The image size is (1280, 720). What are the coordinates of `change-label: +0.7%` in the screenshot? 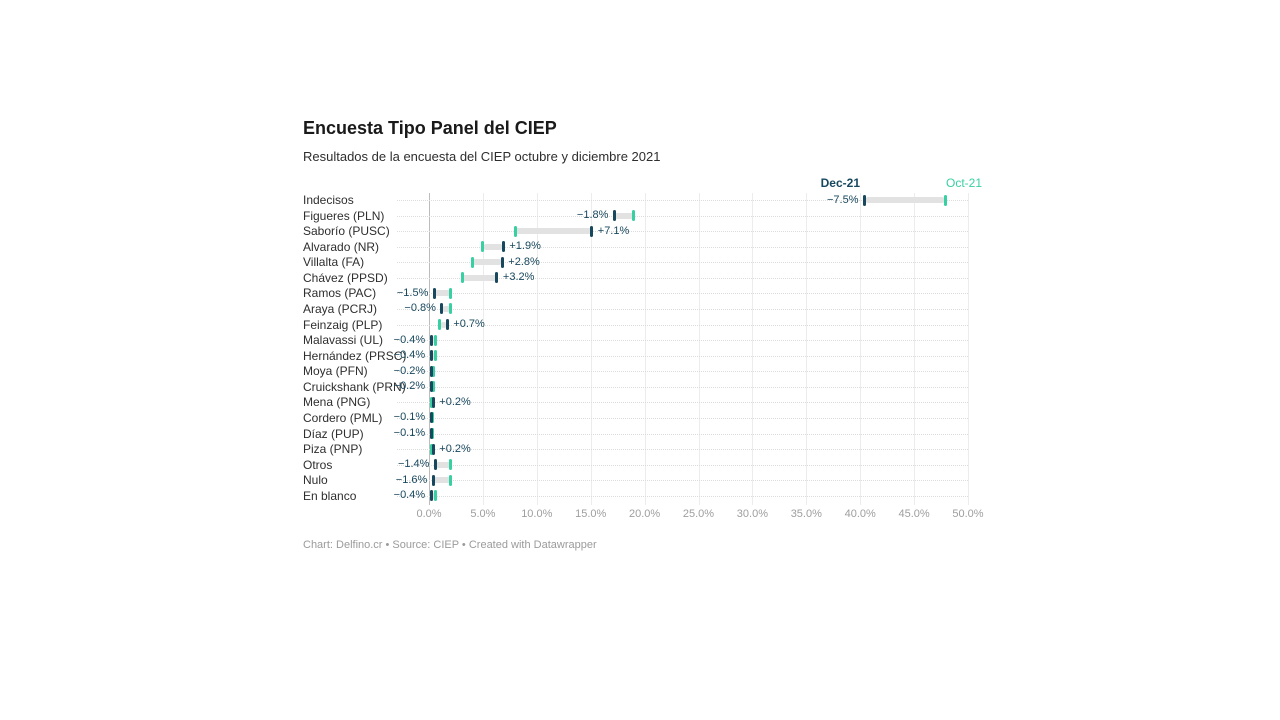 It's located at (469, 324).